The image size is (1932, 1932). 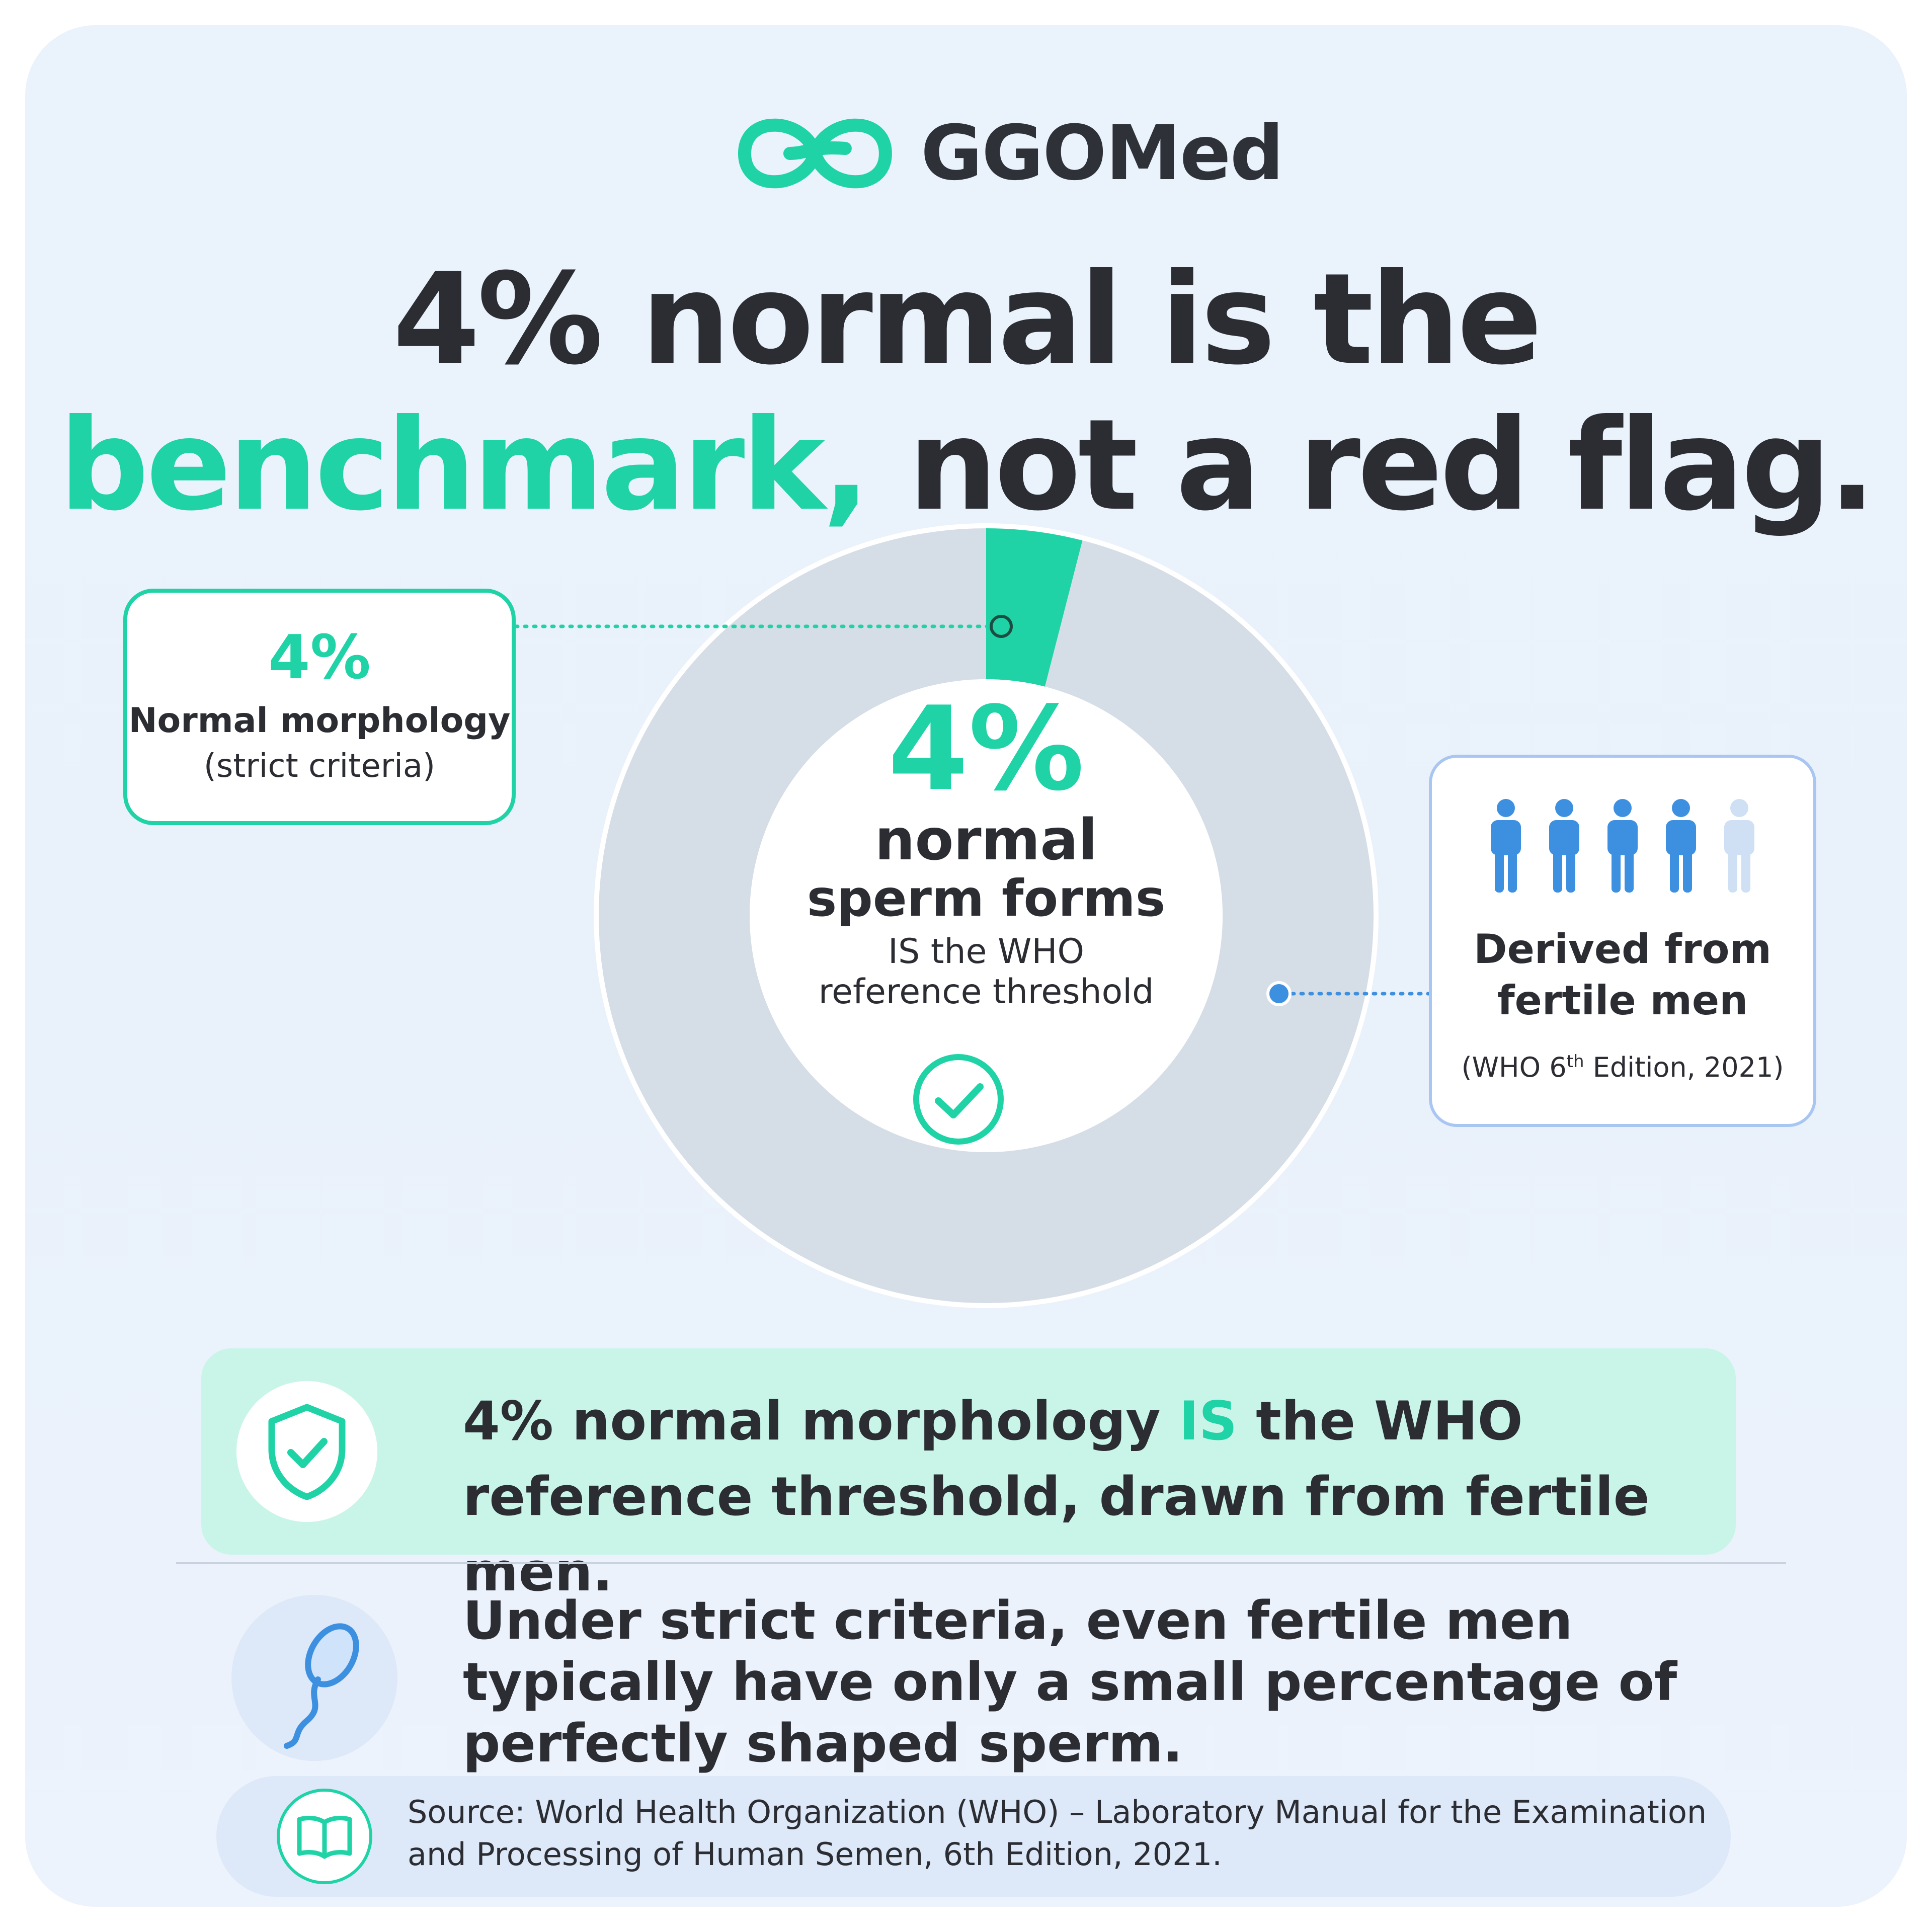 What do you see at coordinates (821, 1421) in the screenshot?
I see `key-message-pre: 4% normal morphology` at bounding box center [821, 1421].